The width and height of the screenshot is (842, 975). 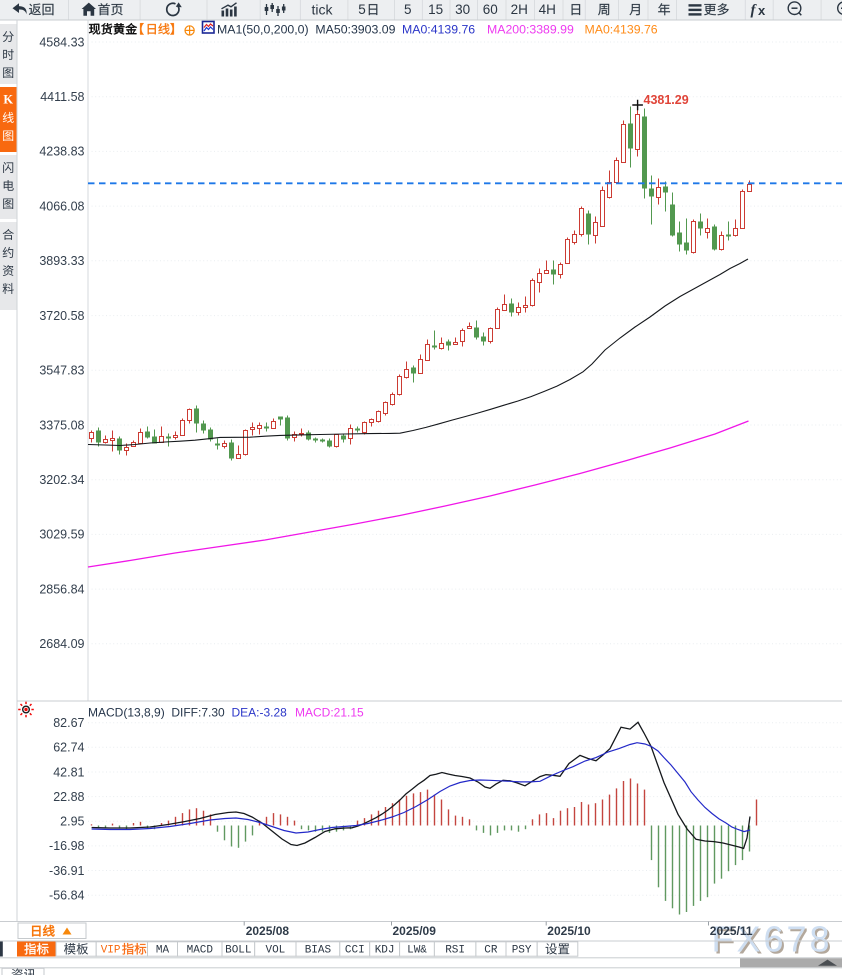 What do you see at coordinates (462, 9) in the screenshot?
I see `svg-text: 30` at bounding box center [462, 9].